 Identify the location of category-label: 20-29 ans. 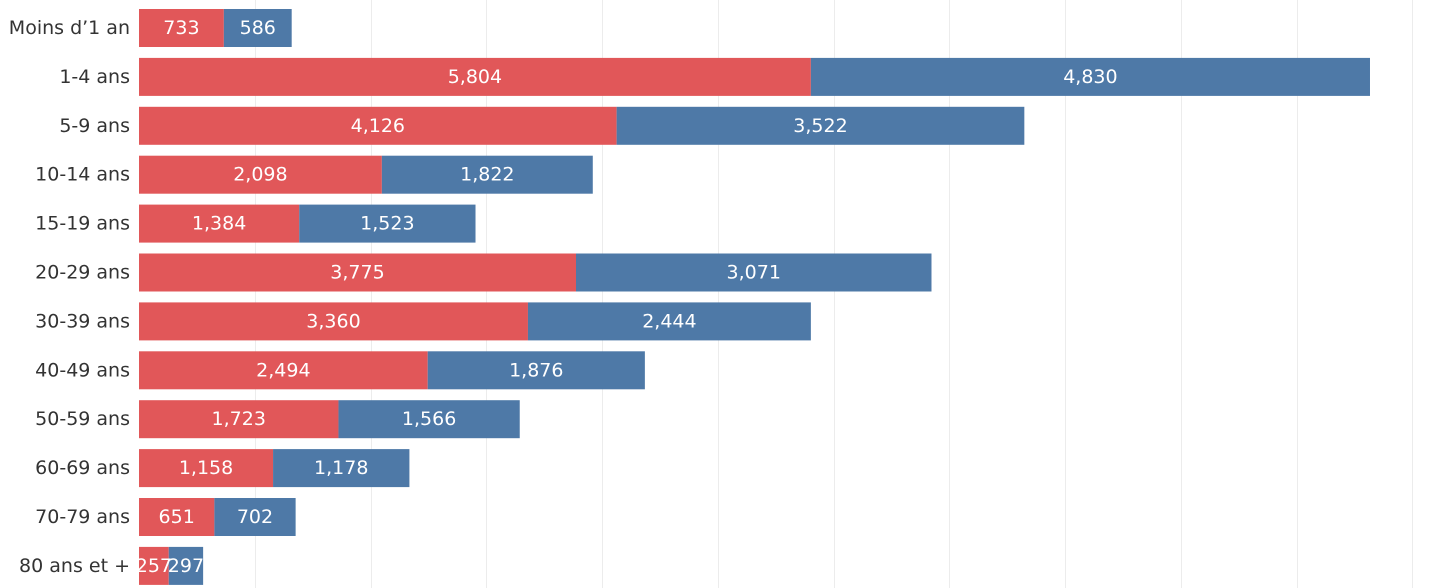
(82, 273).